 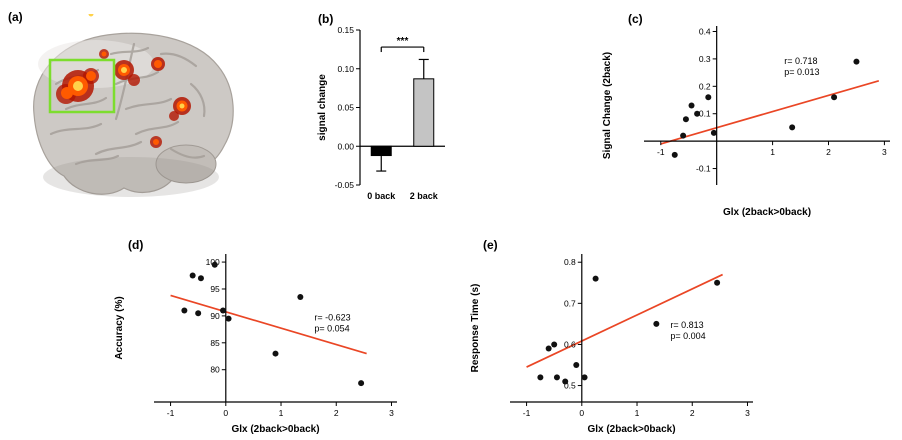 I want to click on svg-text: 95, so click(x=215, y=289).